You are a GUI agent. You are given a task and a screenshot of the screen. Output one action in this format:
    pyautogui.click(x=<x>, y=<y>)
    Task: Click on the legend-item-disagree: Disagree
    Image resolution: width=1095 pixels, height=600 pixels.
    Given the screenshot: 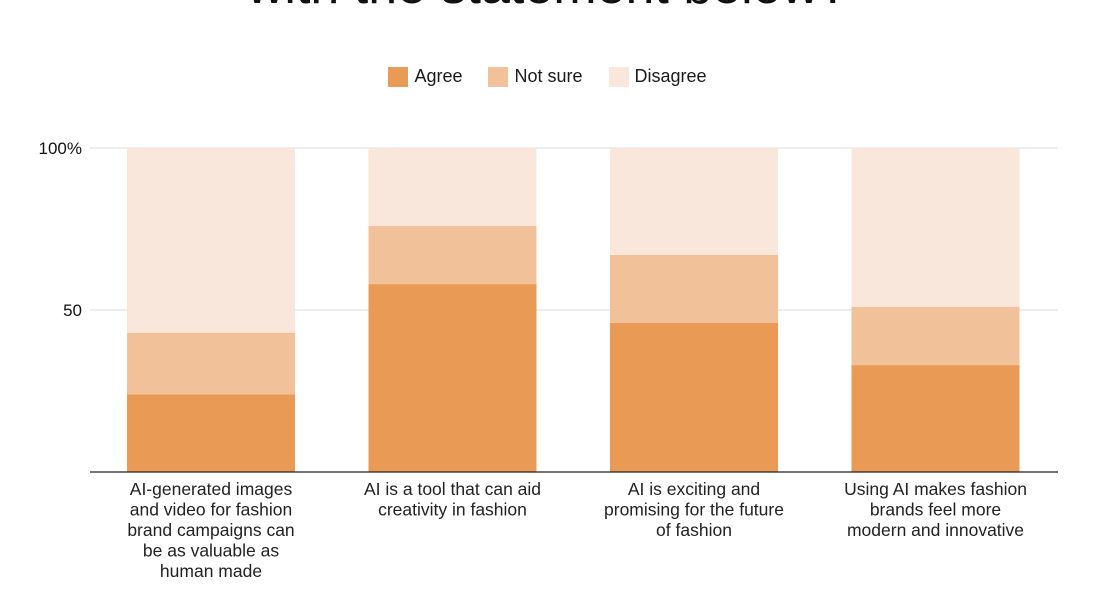 What is the action you would take?
    pyautogui.click(x=657, y=76)
    